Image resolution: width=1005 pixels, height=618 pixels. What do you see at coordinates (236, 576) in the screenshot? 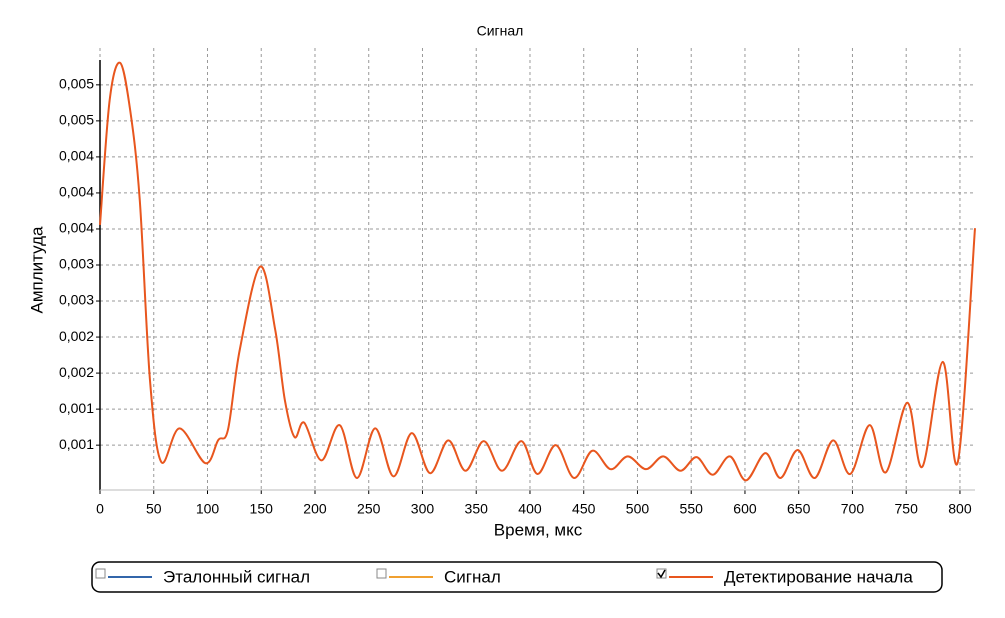
I see `legend-label: Эталонный сигнал` at bounding box center [236, 576].